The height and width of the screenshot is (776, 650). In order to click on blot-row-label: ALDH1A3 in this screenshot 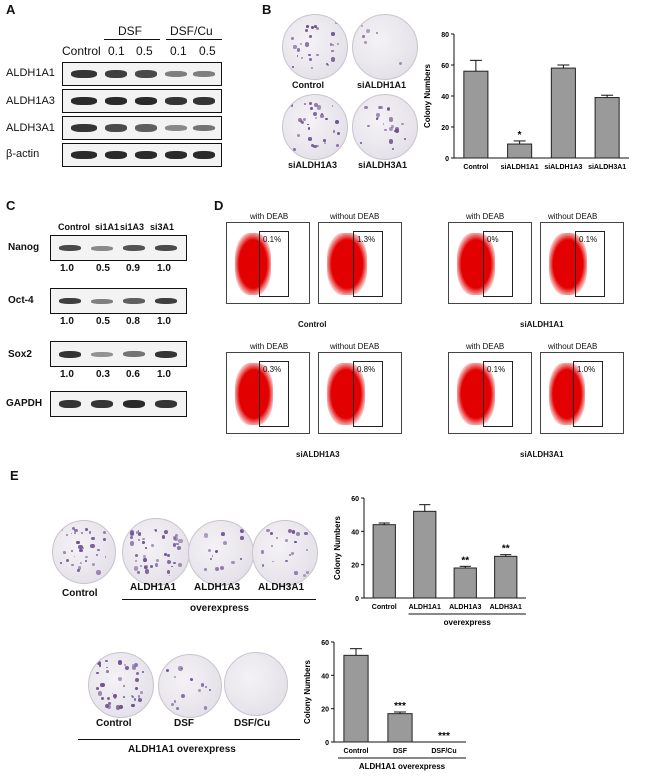, I will do `click(30, 101)`.